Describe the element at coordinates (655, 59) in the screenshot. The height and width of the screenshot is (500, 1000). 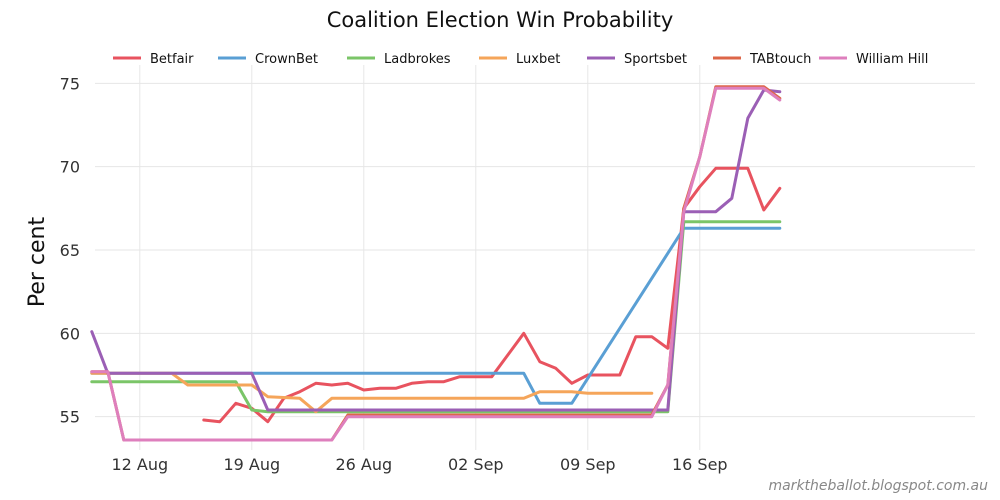
I see `legend-label: Sportsbet` at that location.